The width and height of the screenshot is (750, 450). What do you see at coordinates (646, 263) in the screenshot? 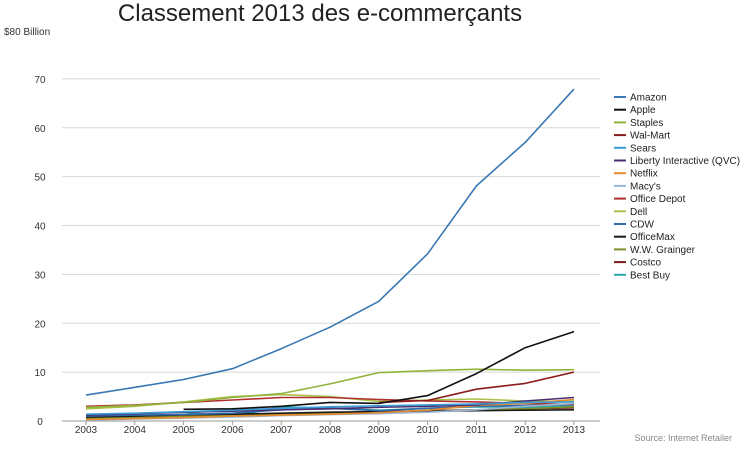
I see `legend-label-costco: Costco` at bounding box center [646, 263].